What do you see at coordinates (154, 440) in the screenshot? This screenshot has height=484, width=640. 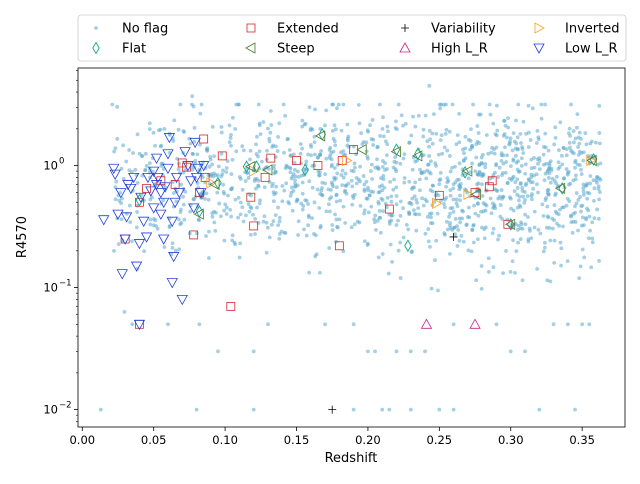 I see `x-tick-label: 0.05` at bounding box center [154, 440].